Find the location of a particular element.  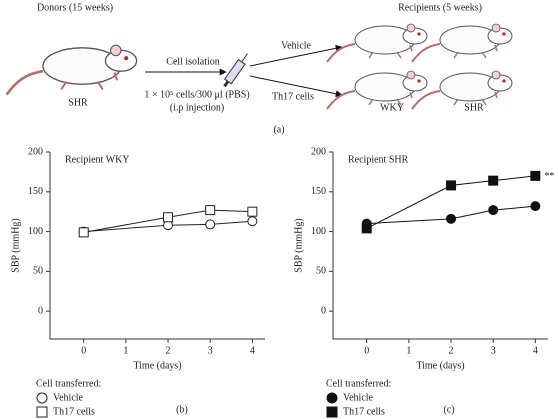

panel-label: (a) is located at coordinates (278, 129).